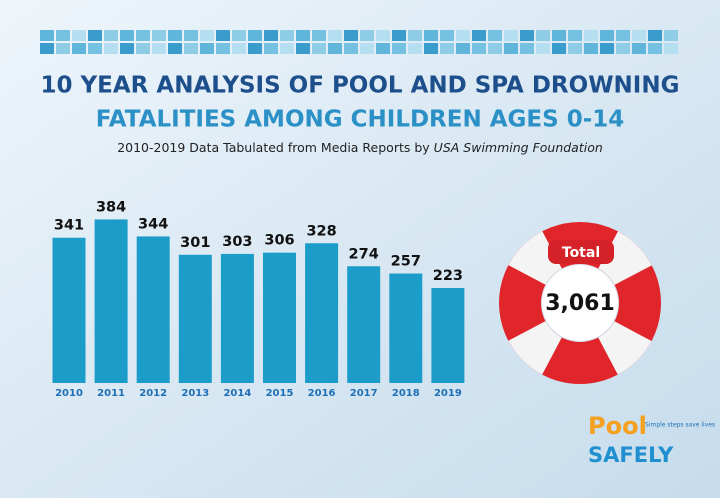 The width and height of the screenshot is (720, 498). I want to click on ring-stripes, so click(580, 303).